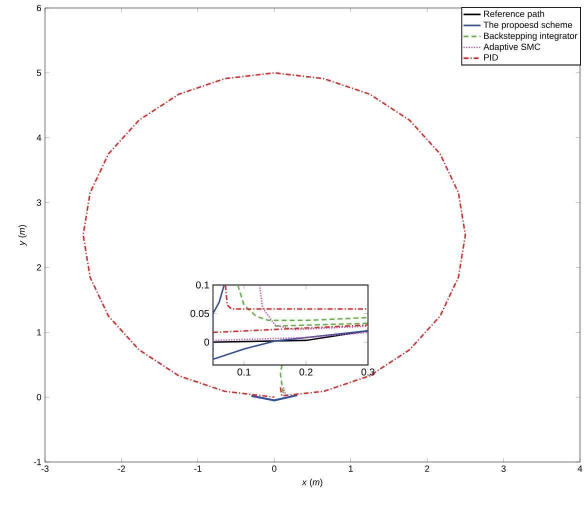 This screenshot has width=588, height=507. I want to click on x-tick-label: 0.2, so click(305, 372).